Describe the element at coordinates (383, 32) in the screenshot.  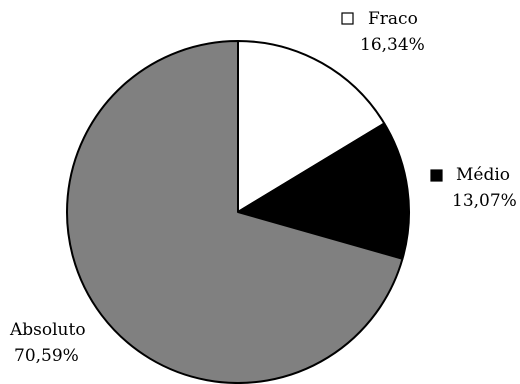
I see `legend-fraco: Fraco 16,34%` at that location.